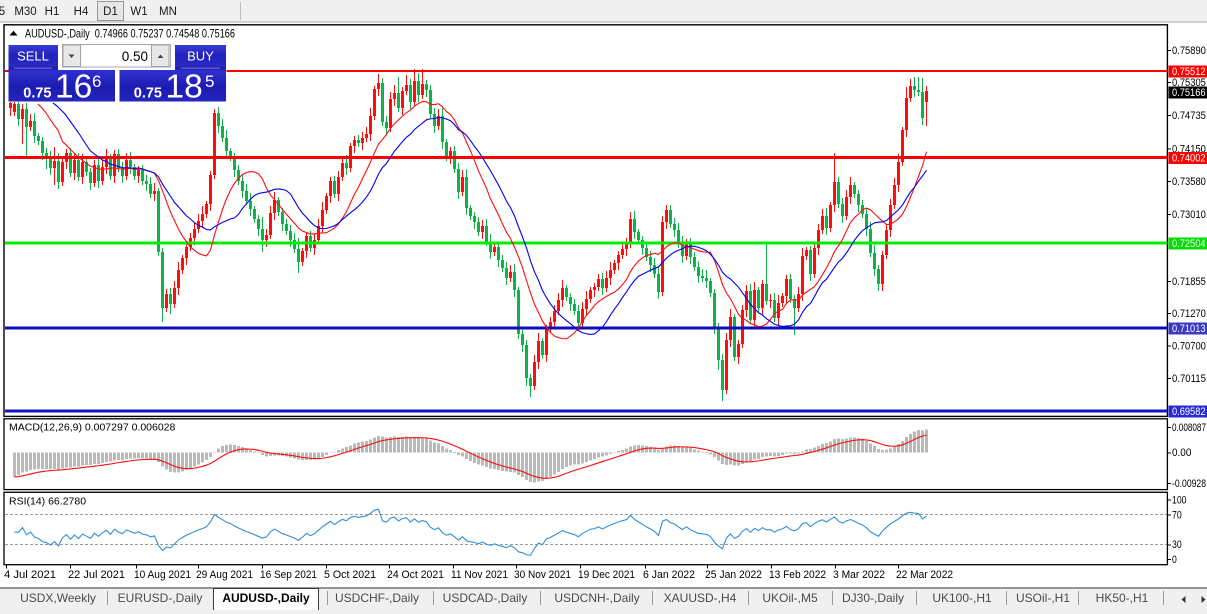 The image size is (1207, 614). What do you see at coordinates (1189, 282) in the screenshot?
I see `svg-text: 0.71855` at bounding box center [1189, 282].